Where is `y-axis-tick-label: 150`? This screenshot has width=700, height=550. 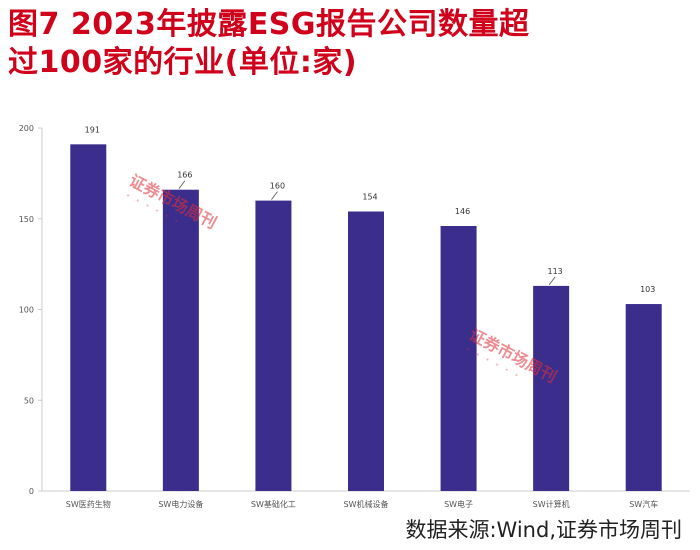 y-axis-tick-label: 150 is located at coordinates (26, 219).